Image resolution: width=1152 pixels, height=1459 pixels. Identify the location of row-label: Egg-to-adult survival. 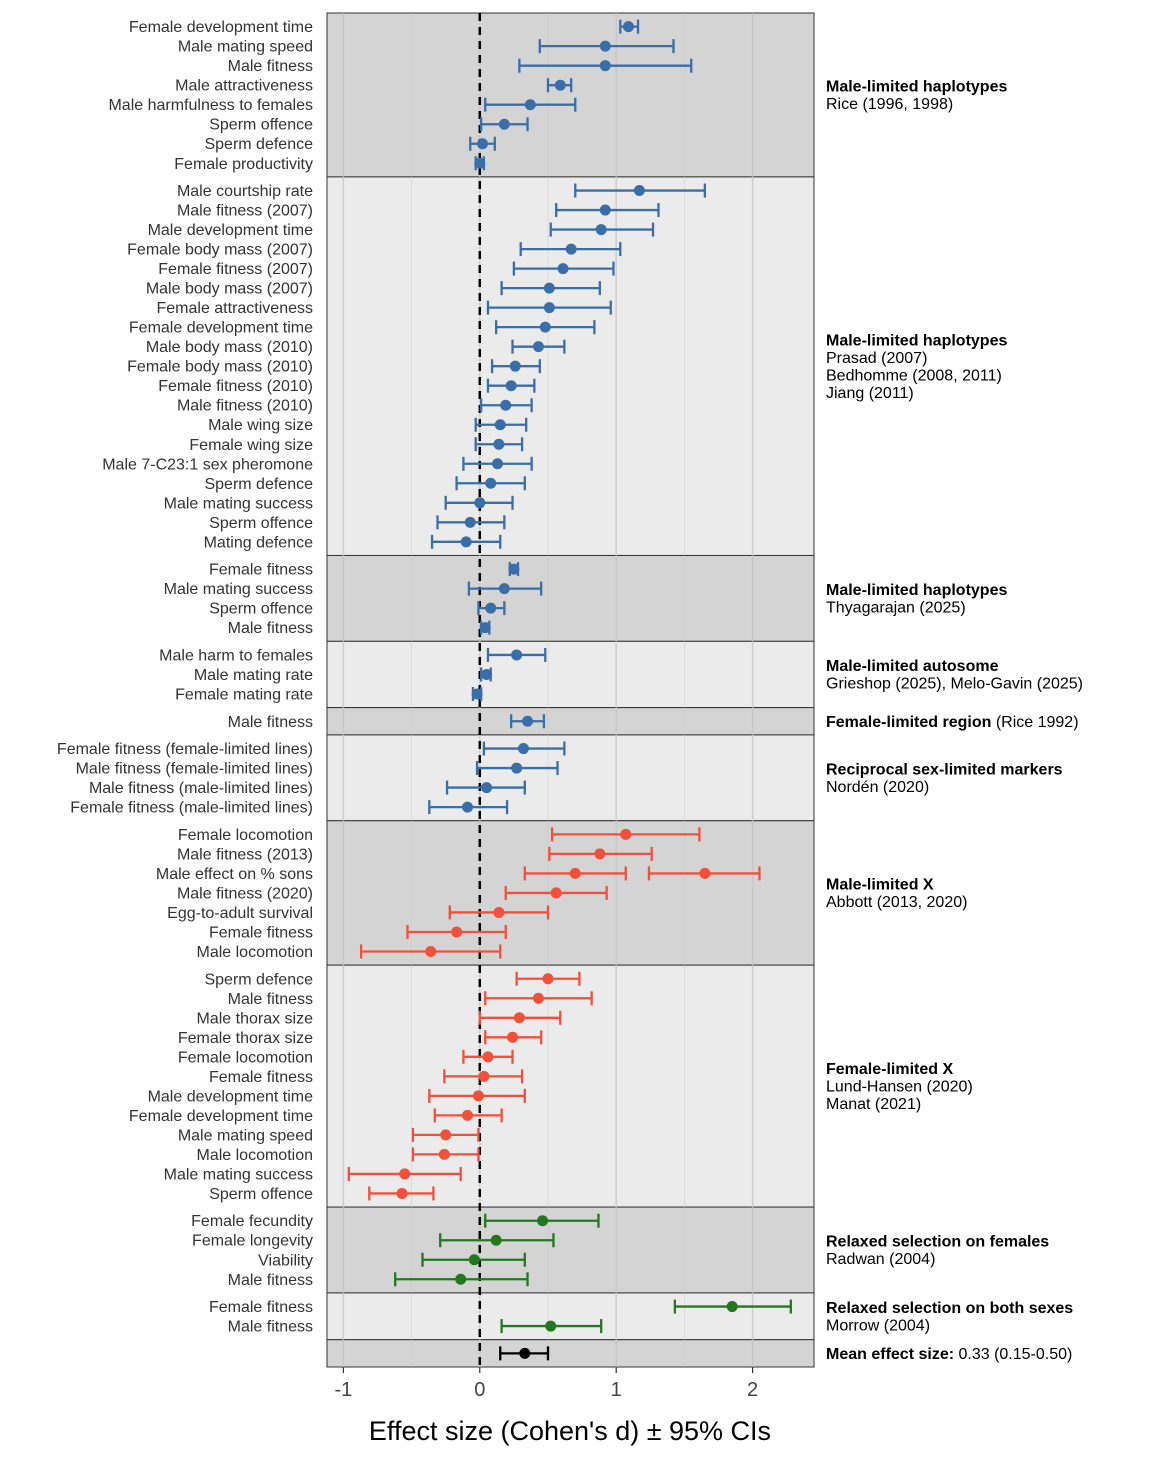
(240, 913).